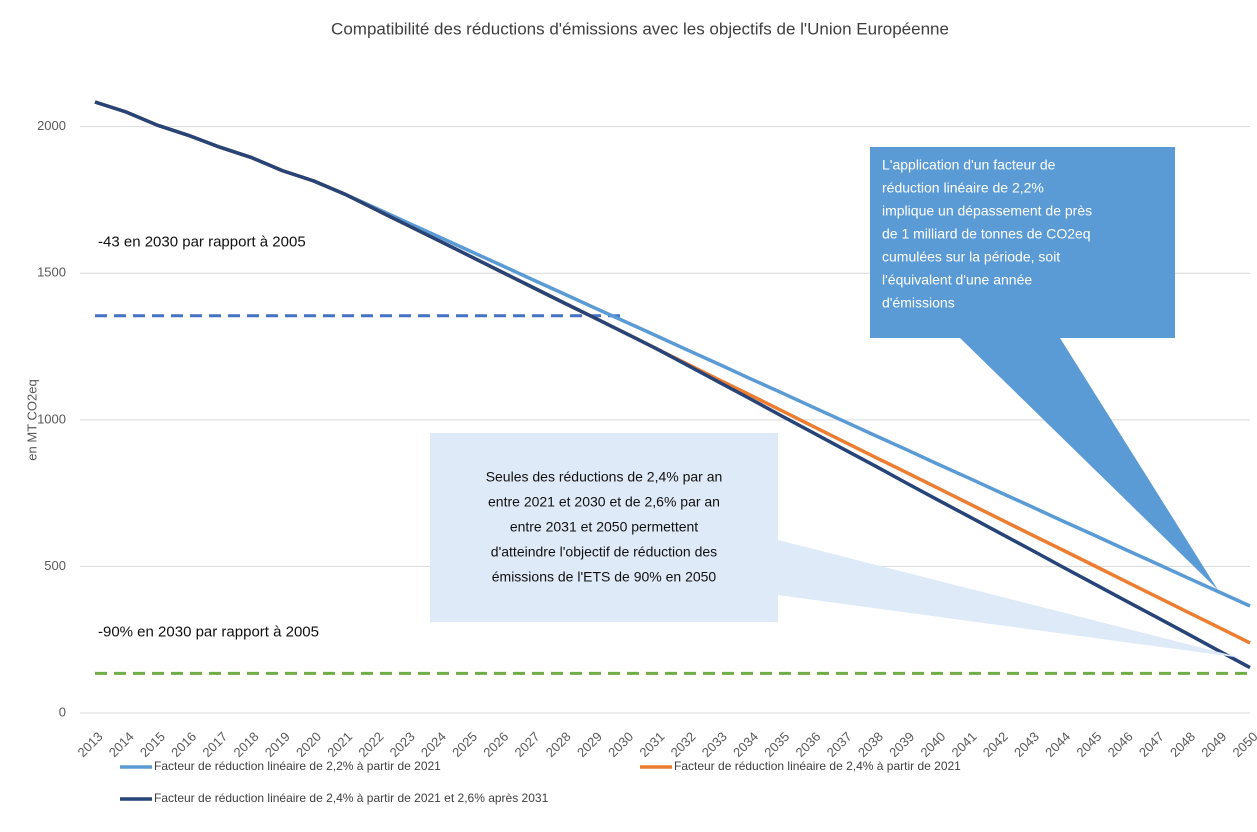 The height and width of the screenshot is (832, 1257). What do you see at coordinates (246, 744) in the screenshot?
I see `x-tick-label: 2018` at bounding box center [246, 744].